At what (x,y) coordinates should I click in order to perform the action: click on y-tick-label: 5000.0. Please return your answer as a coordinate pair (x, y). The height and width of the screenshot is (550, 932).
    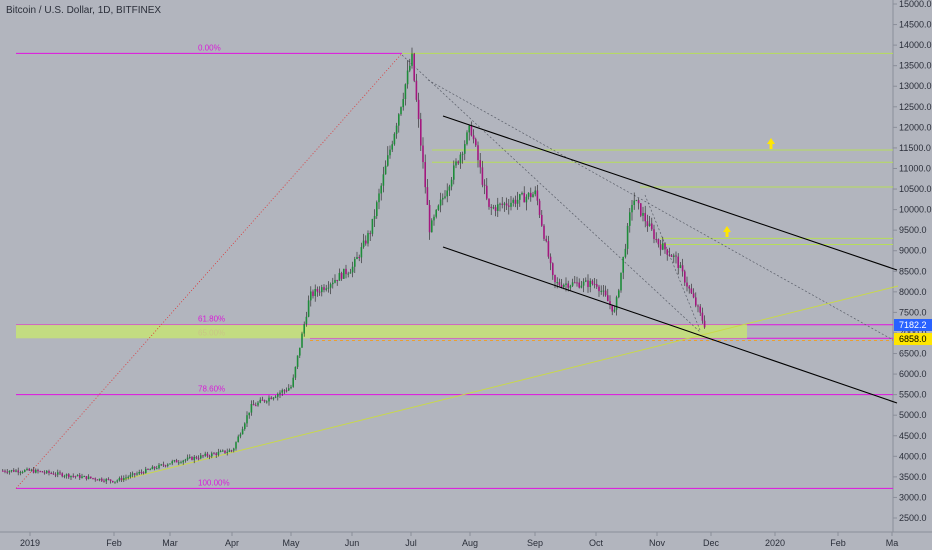
    Looking at the image, I should click on (913, 415).